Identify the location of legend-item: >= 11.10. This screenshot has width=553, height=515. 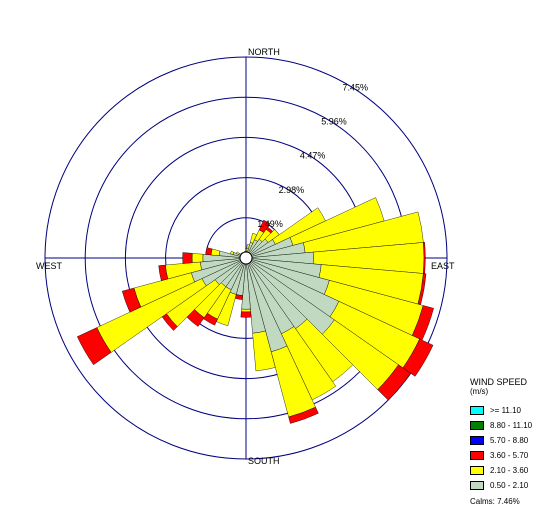
(510, 410).